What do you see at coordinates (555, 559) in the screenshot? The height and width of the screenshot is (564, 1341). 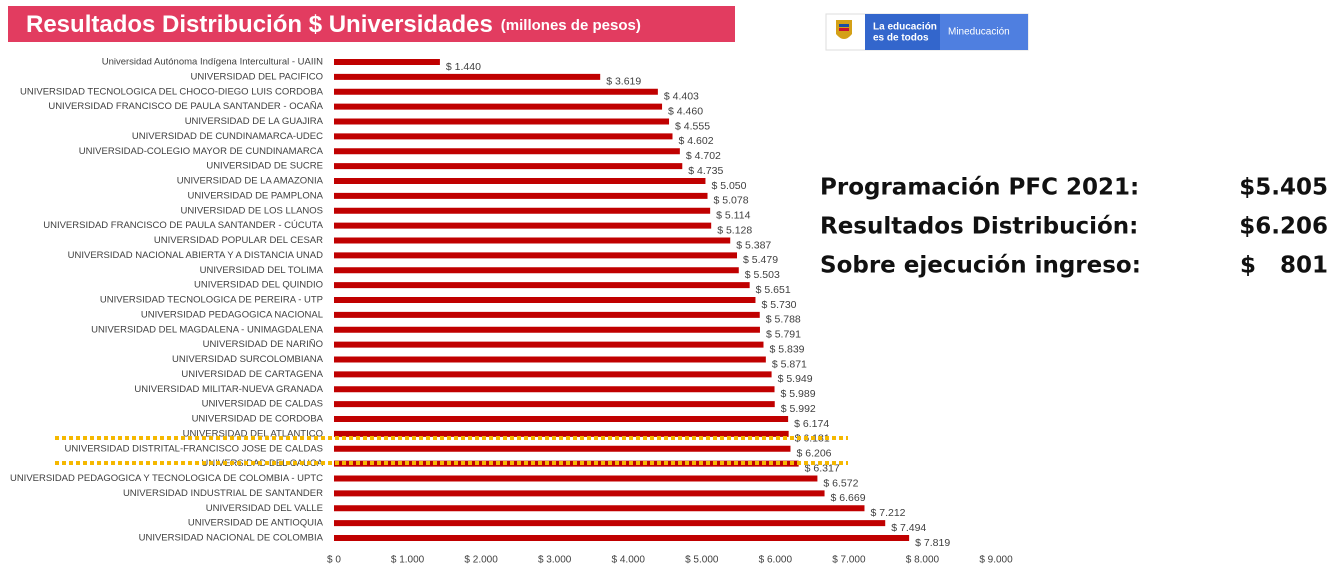 I see `x-tick-label: $ 3.000` at bounding box center [555, 559].